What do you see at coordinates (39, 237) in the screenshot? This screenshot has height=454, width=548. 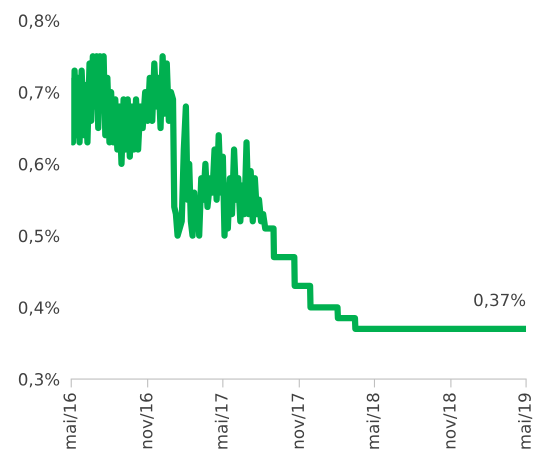 I see `y-tick-label: 0,5%` at bounding box center [39, 237].